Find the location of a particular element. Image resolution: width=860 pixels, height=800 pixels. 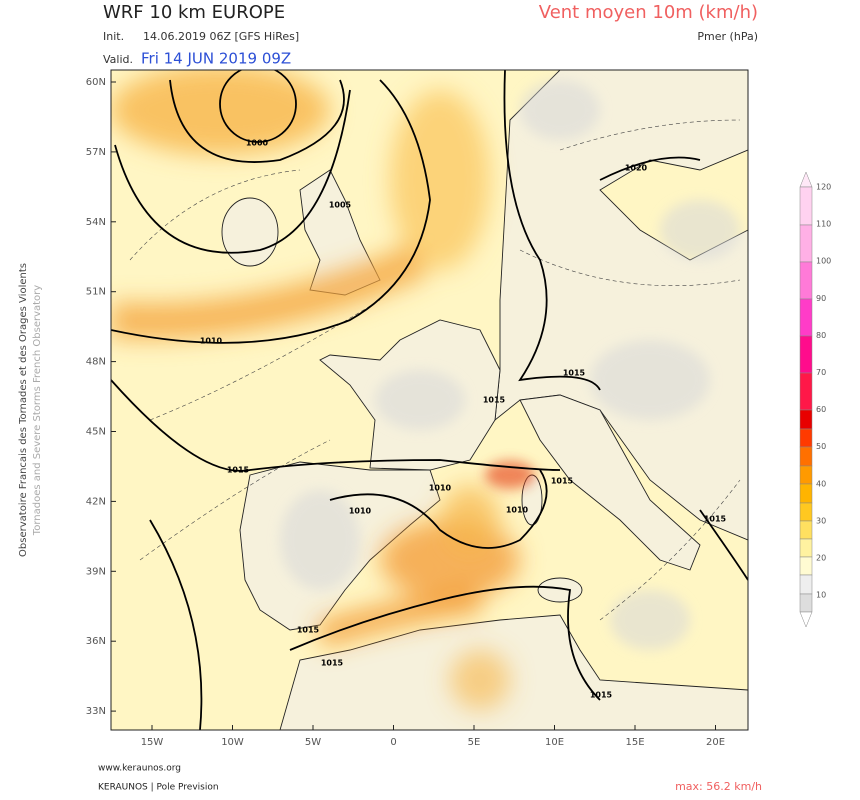

label: 14.06.2019 06Z [GFS HiRes] is located at coordinates (221, 36).